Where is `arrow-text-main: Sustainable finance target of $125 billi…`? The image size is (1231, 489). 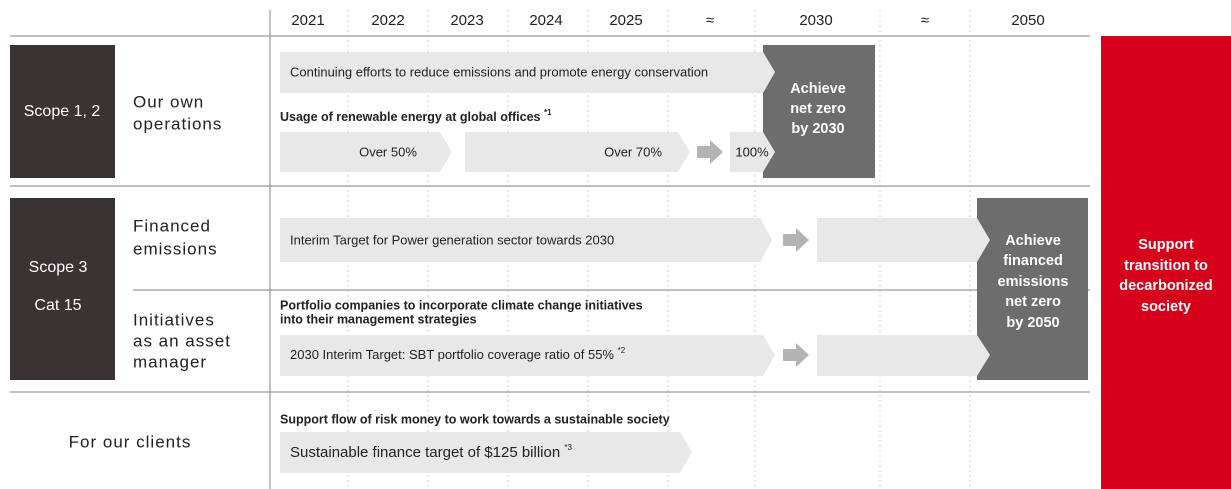 arrow-text-main: Sustainable finance target of $125 billi… is located at coordinates (425, 452).